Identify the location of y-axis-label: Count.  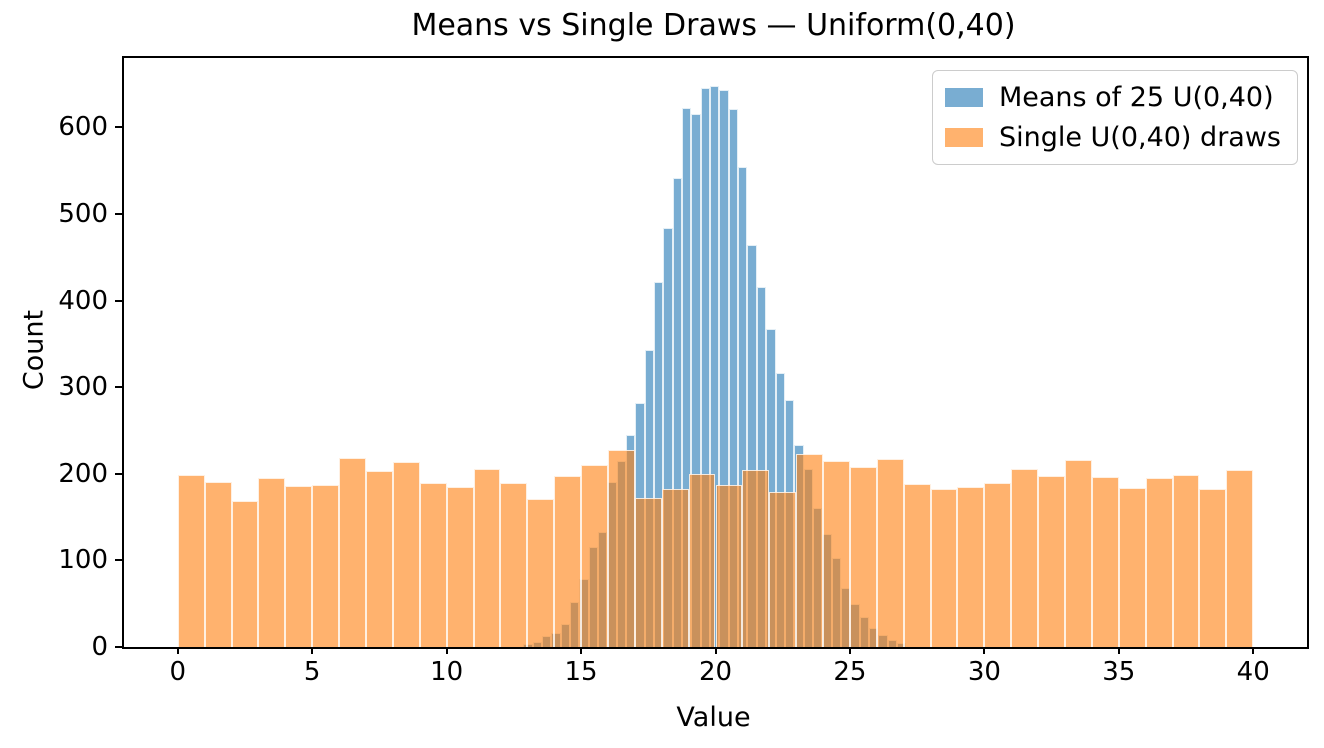
(34, 350).